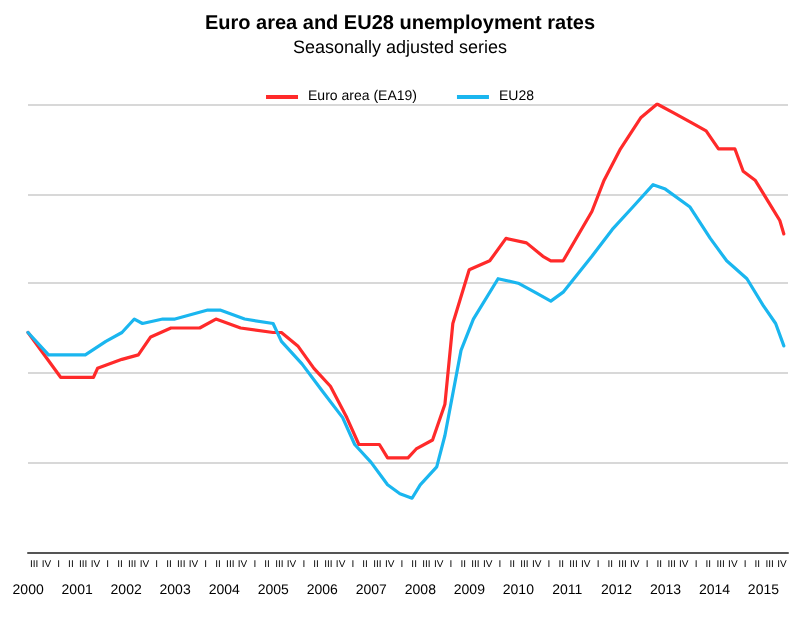 This screenshot has height=640, width=800. I want to click on chart-subtitle: Seasonally adjusted series, so click(400, 47).